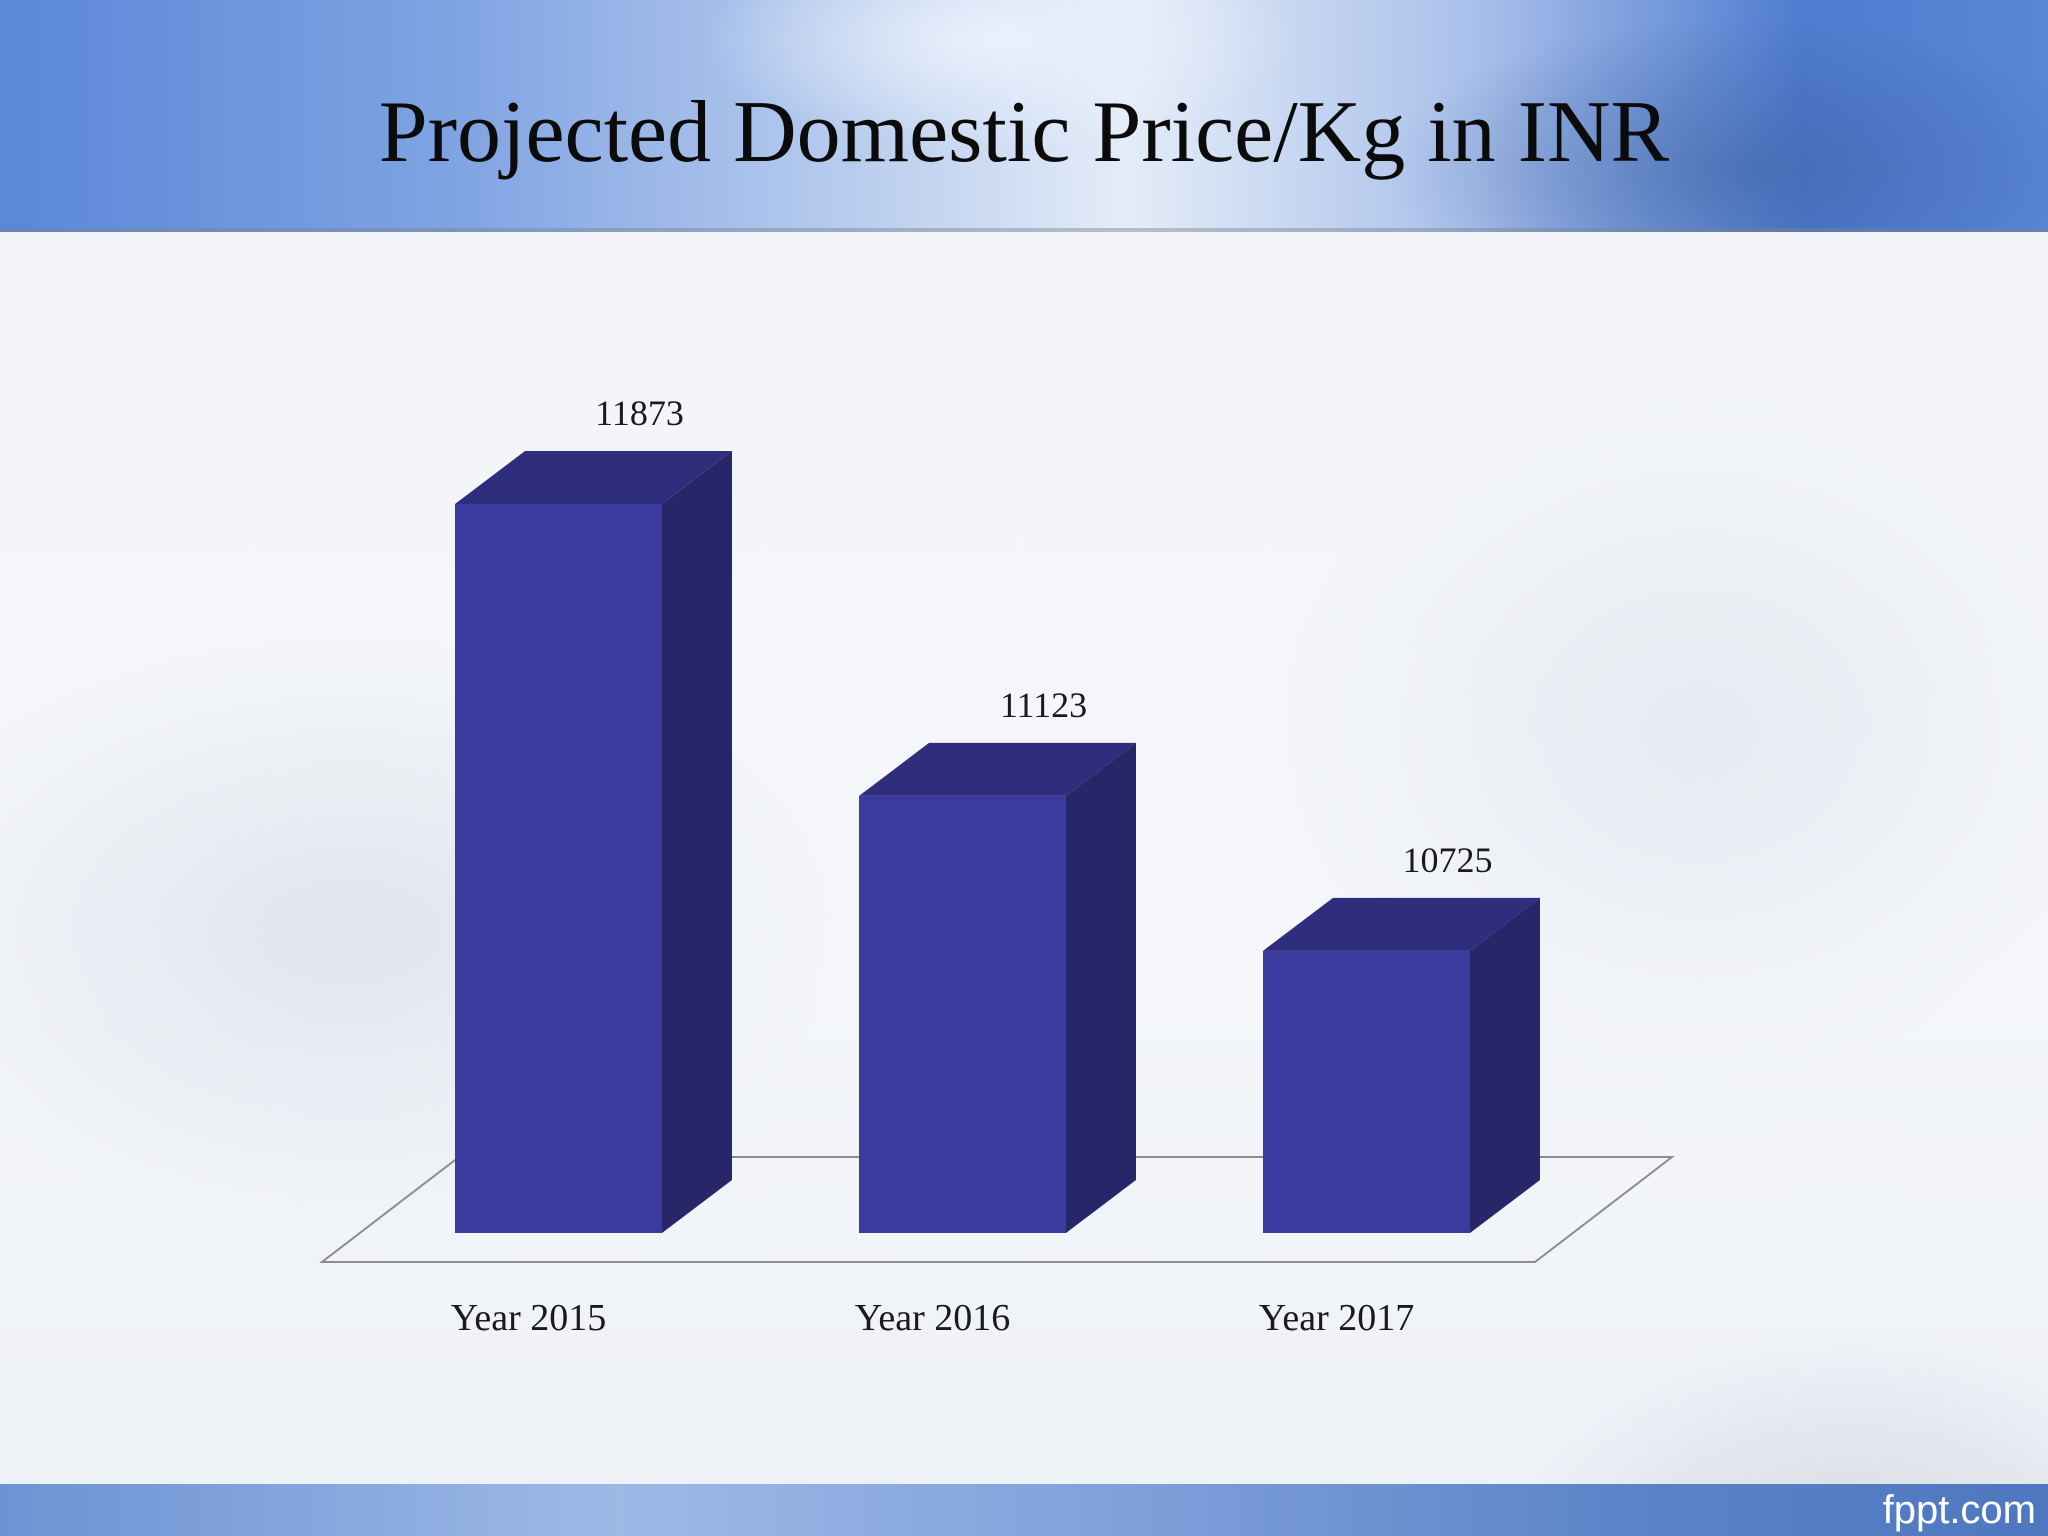  What do you see at coordinates (1448, 860) in the screenshot?
I see `data-label: 10725` at bounding box center [1448, 860].